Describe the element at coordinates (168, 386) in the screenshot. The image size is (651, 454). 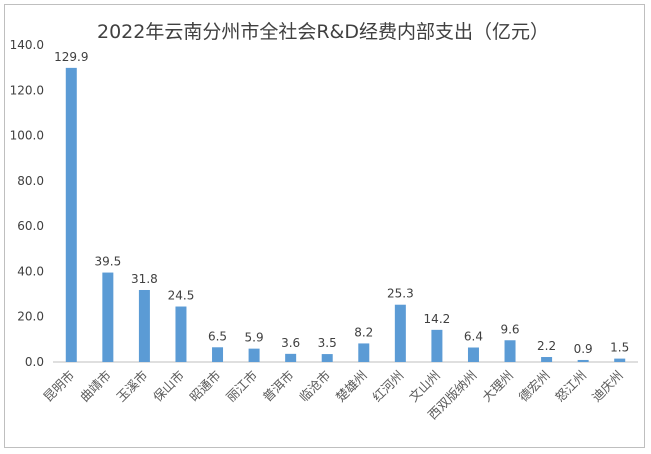
I see `x-tick-label: 保山市` at that location.